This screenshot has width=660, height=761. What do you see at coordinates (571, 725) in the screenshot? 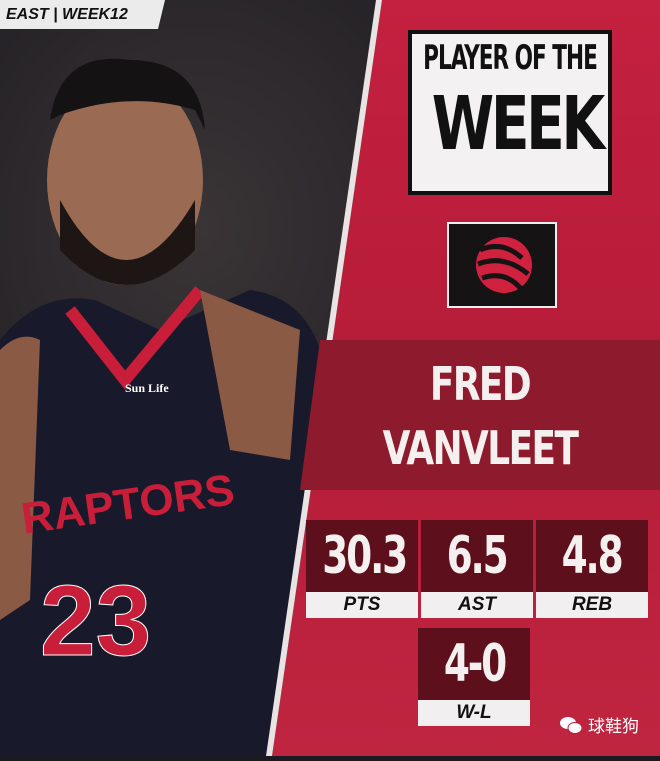
I see `wechat-icon` at bounding box center [571, 725].